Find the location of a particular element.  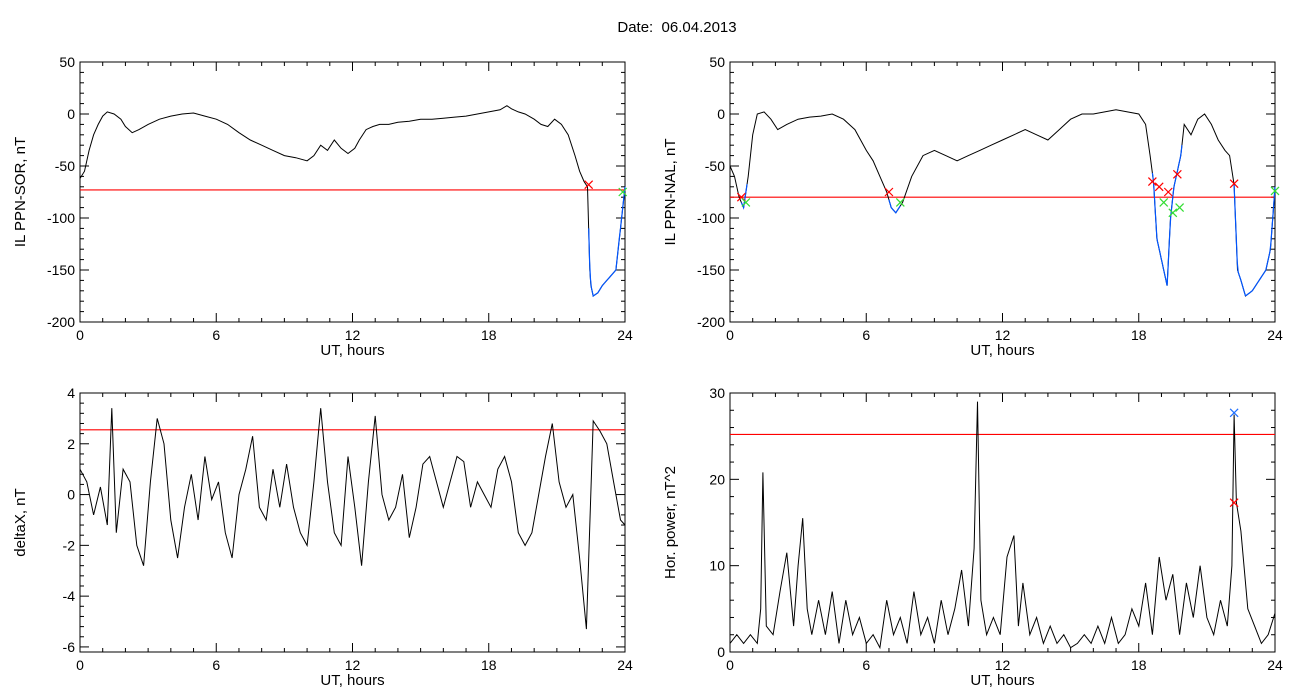

y-tick-label: 20 is located at coordinates (717, 479).